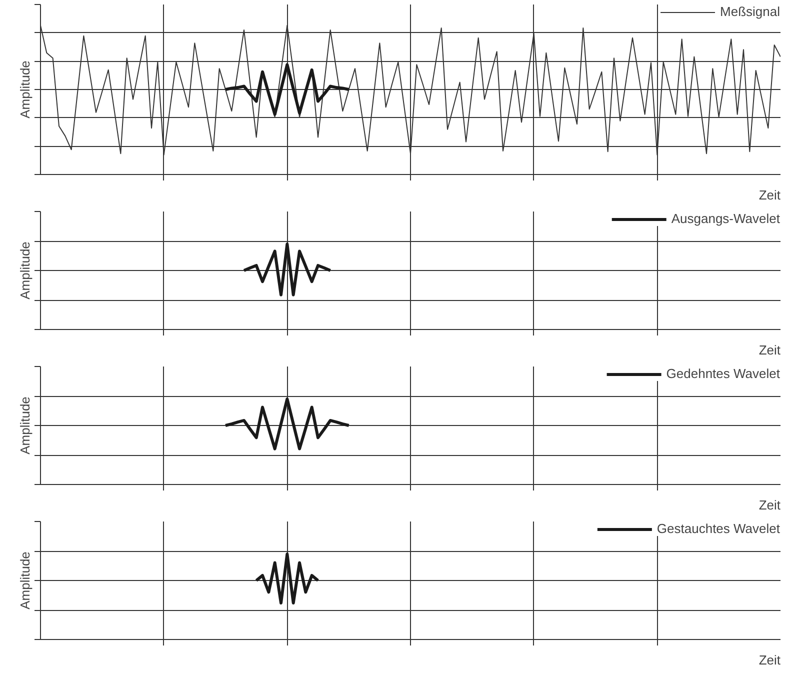  What do you see at coordinates (725, 218) in the screenshot?
I see `legend-label: Ausgangs-Wavelet` at bounding box center [725, 218].